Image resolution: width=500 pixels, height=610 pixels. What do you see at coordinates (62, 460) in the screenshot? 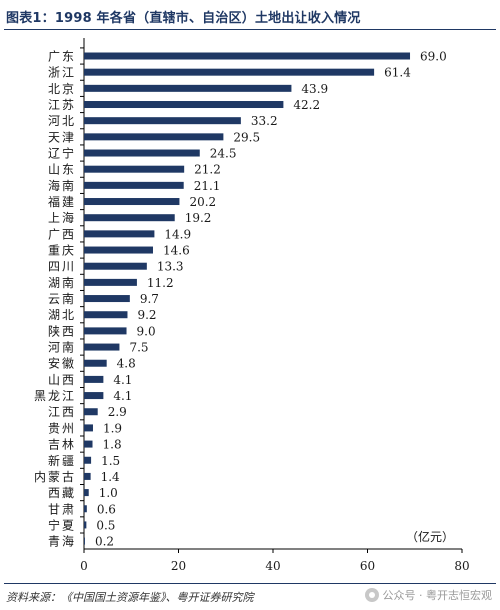
I see `category-label: 新疆` at bounding box center [62, 460].